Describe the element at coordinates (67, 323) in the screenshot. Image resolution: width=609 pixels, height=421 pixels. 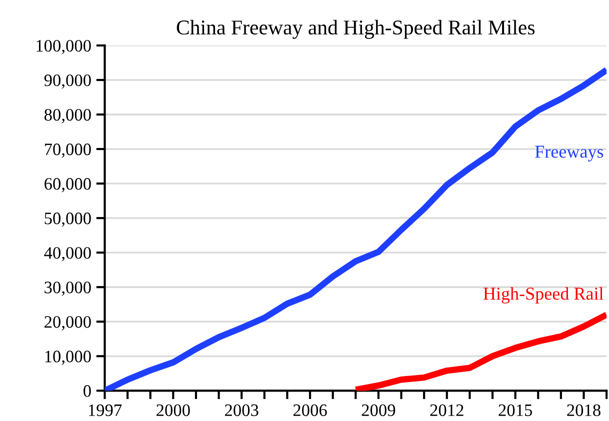
I see `y-tick-label: 20,000` at that location.